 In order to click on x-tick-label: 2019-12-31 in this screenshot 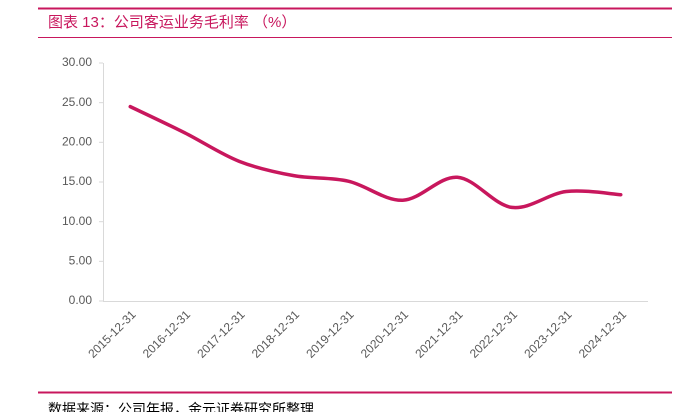, I will do `click(330, 334)`.